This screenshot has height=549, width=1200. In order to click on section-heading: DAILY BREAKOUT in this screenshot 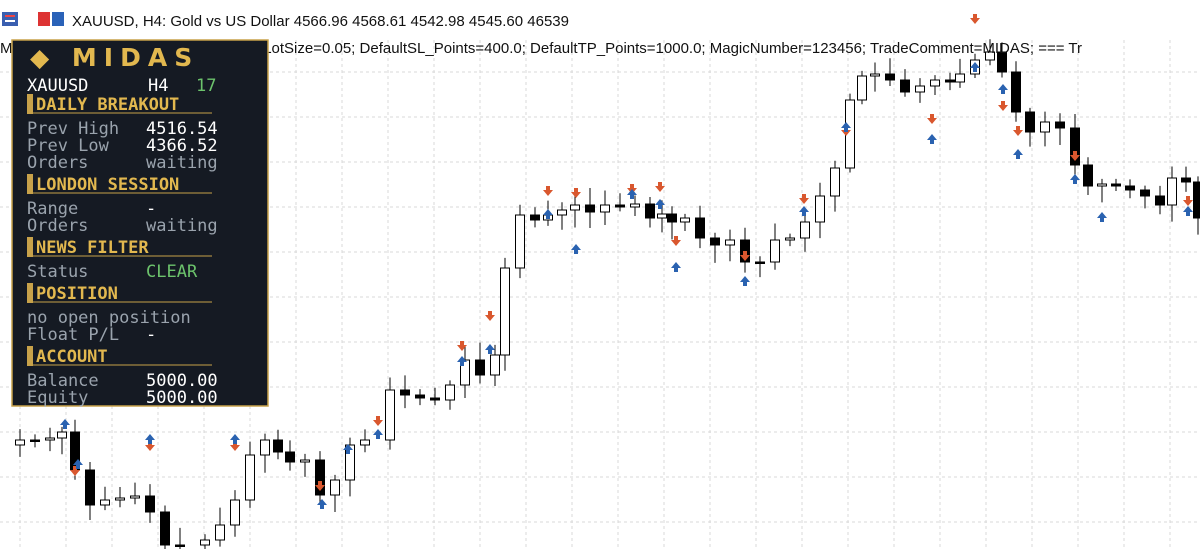, I will do `click(107, 105)`.